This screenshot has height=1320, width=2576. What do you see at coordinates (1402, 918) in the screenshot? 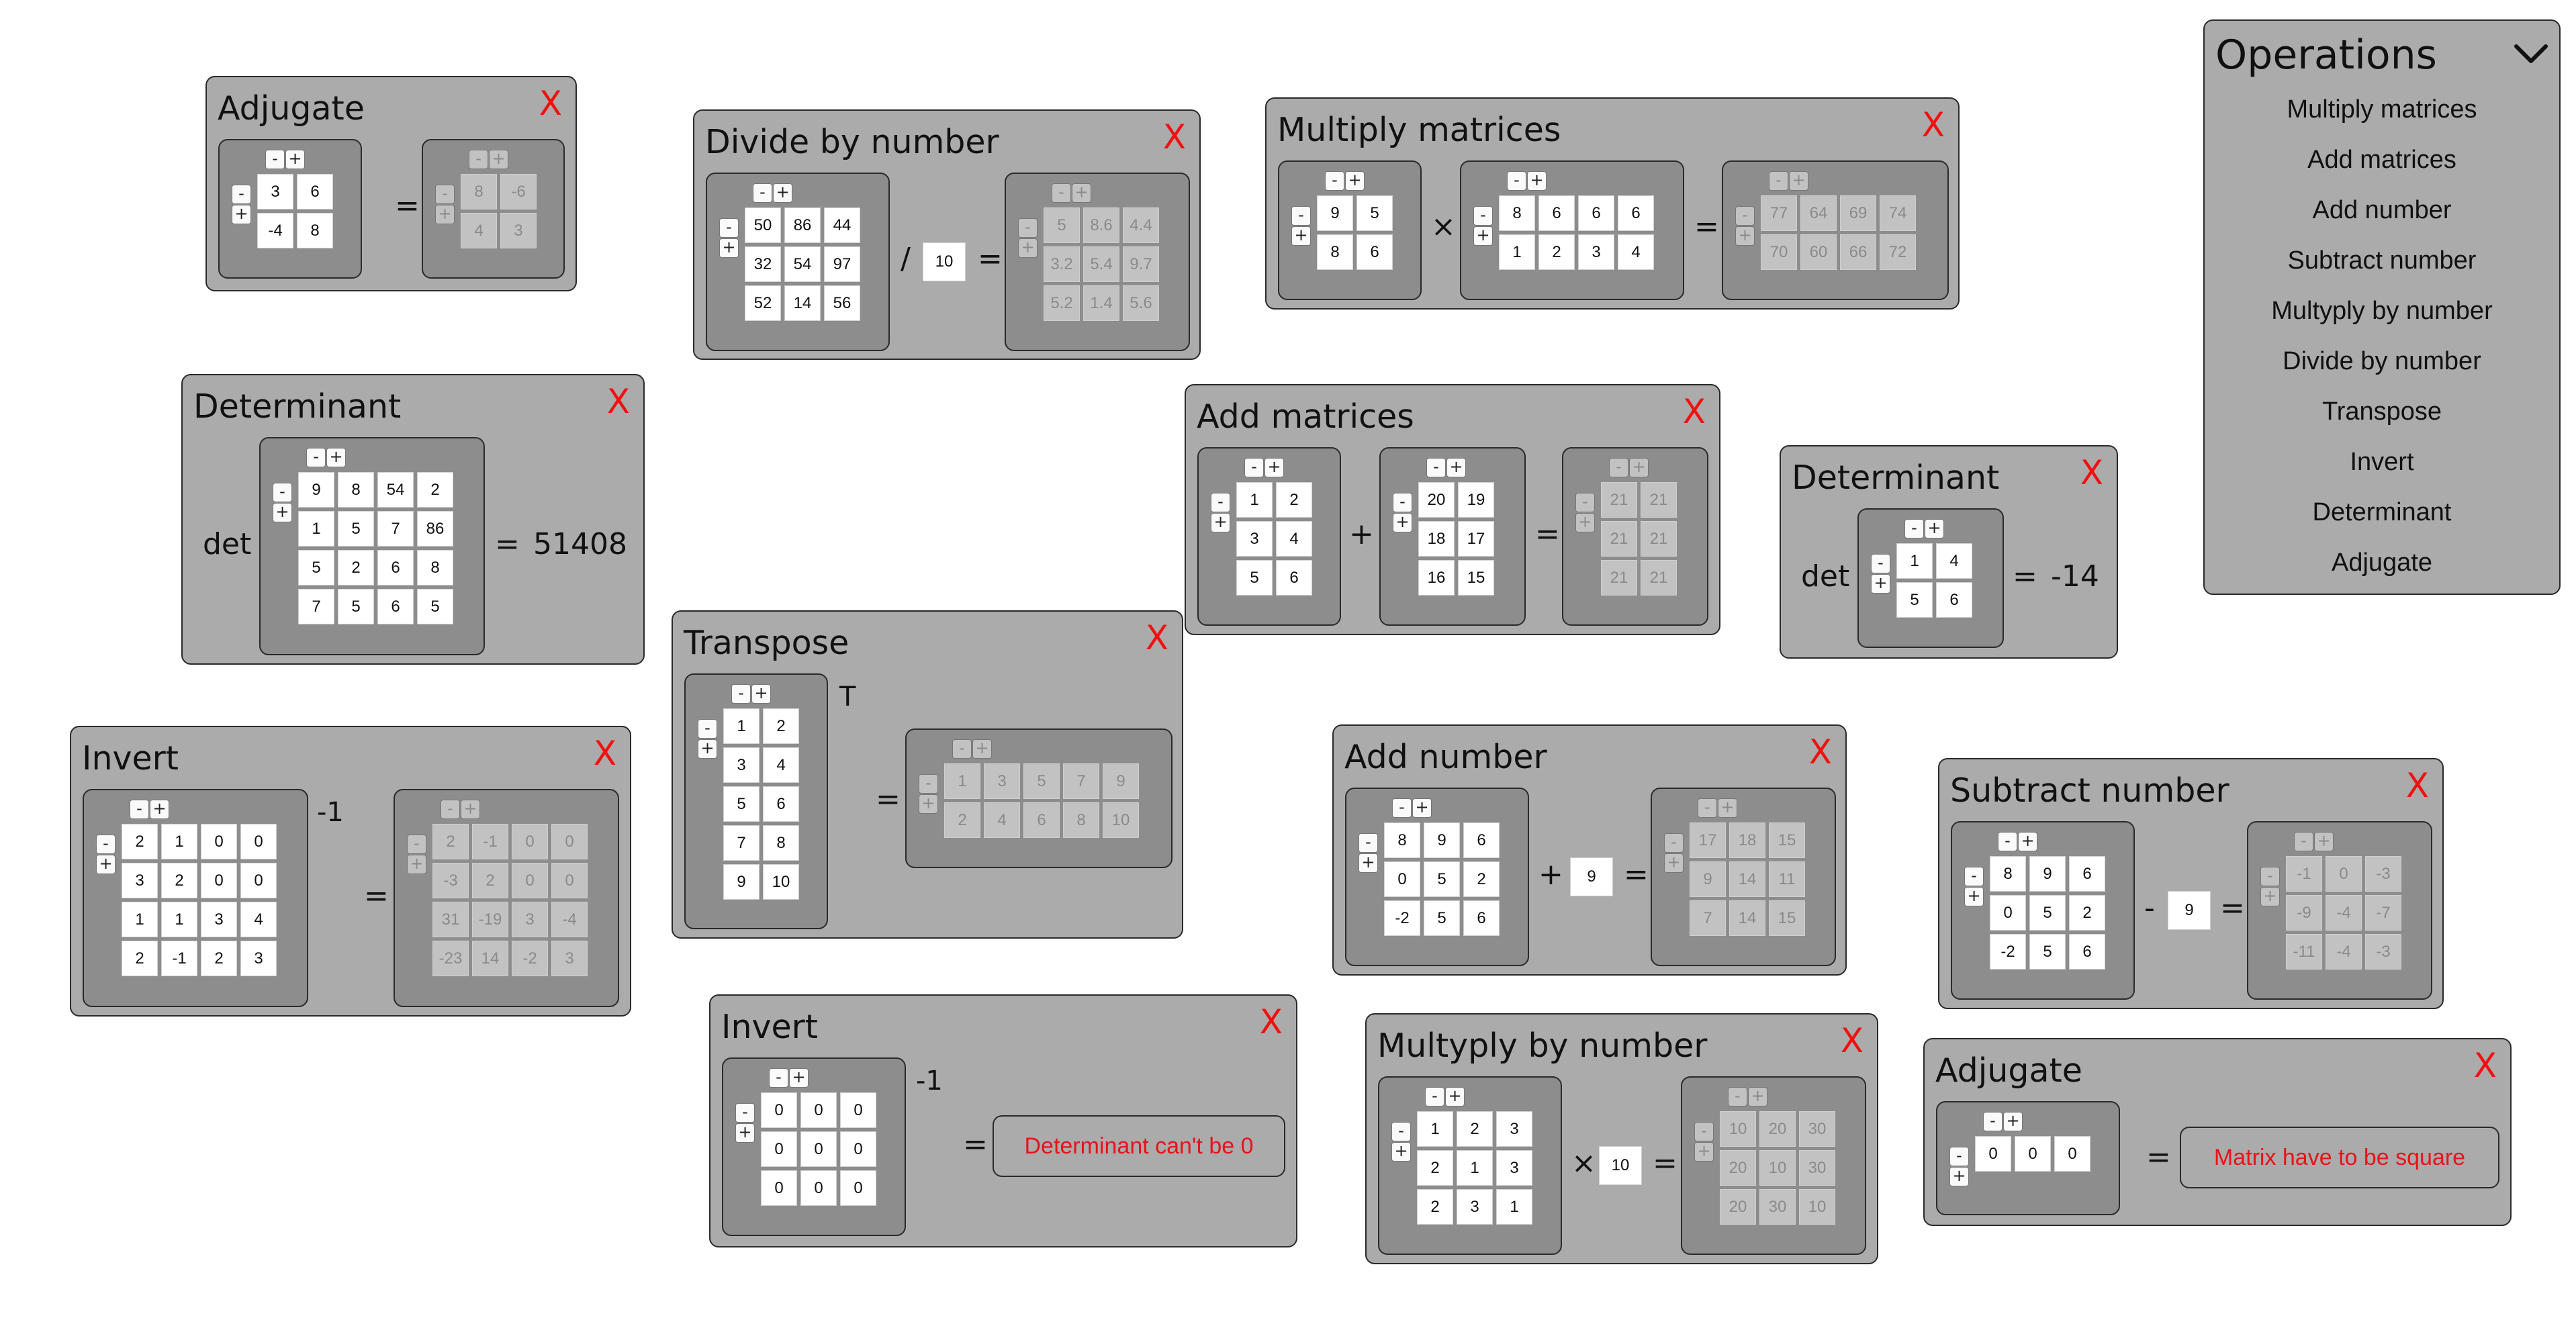
I see `matrix-cell: -2` at bounding box center [1402, 918].